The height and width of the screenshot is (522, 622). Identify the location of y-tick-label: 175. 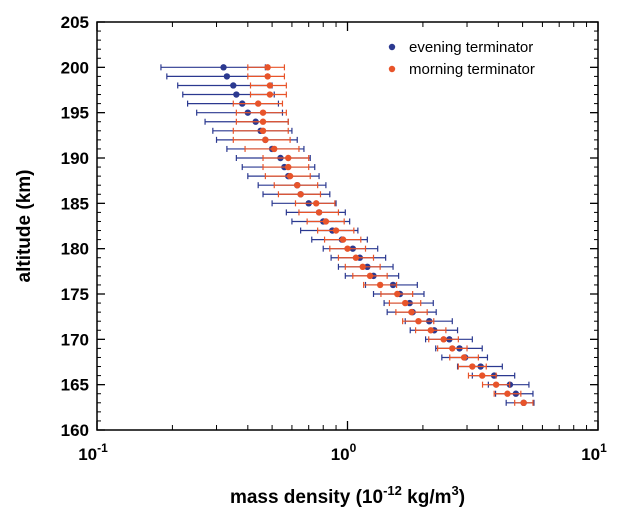
(75, 294).